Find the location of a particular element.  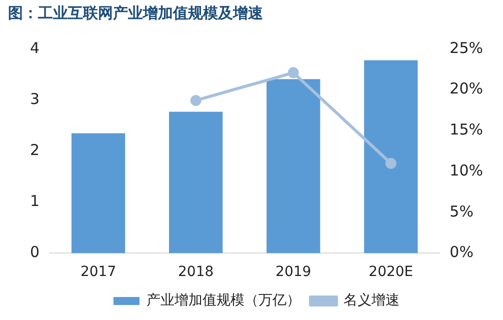

y2-tick-label: 5% is located at coordinates (462, 211).